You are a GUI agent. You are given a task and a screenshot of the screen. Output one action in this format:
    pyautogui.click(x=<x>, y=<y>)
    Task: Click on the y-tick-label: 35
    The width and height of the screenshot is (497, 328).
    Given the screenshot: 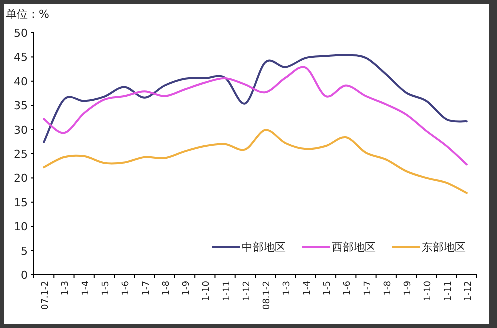 What is the action you would take?
    pyautogui.click(x=21, y=106)
    